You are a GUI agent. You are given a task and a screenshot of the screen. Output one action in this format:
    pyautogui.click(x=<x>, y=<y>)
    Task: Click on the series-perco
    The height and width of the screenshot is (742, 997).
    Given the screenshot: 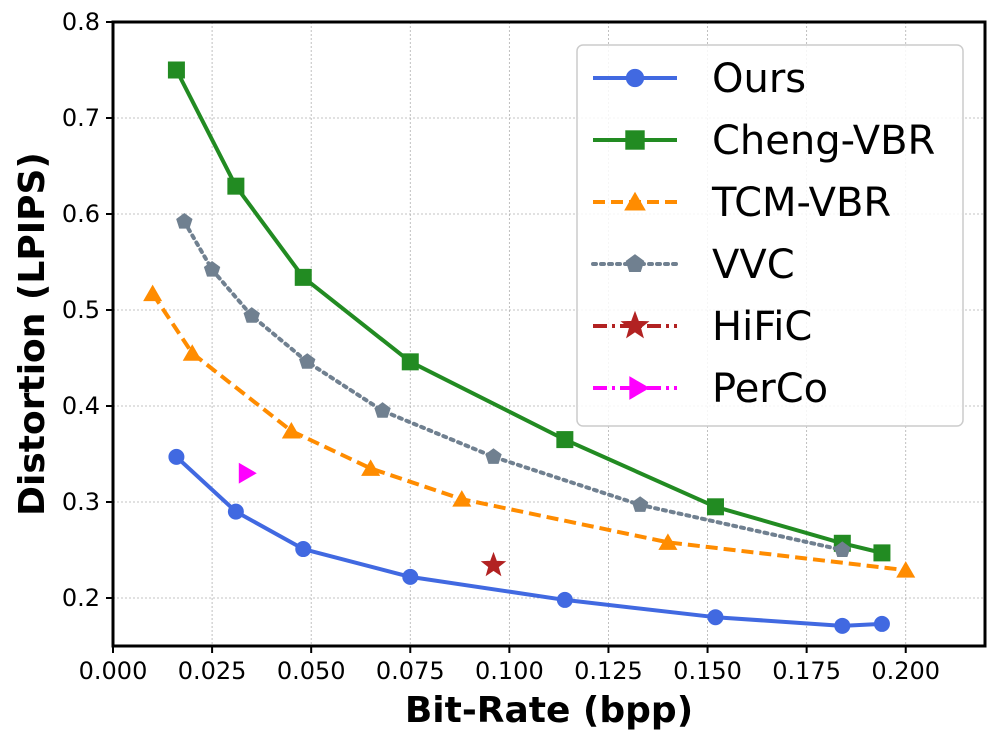 What is the action you would take?
    pyautogui.click(x=247, y=473)
    